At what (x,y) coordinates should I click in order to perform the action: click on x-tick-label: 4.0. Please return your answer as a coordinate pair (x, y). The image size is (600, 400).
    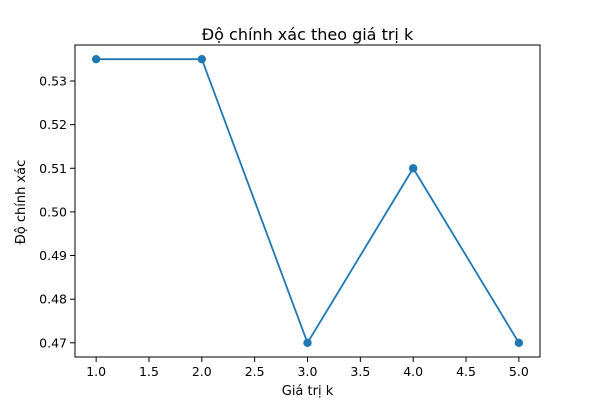
    Looking at the image, I should click on (413, 371).